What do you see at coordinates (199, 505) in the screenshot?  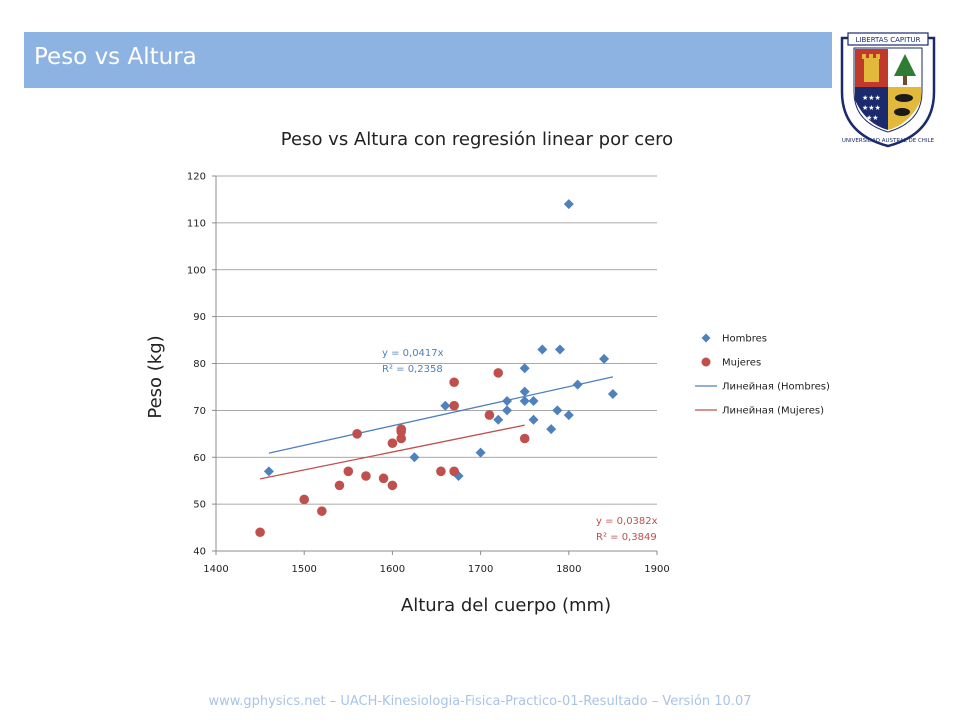 I see `y-tick-label-50: 50` at bounding box center [199, 505].